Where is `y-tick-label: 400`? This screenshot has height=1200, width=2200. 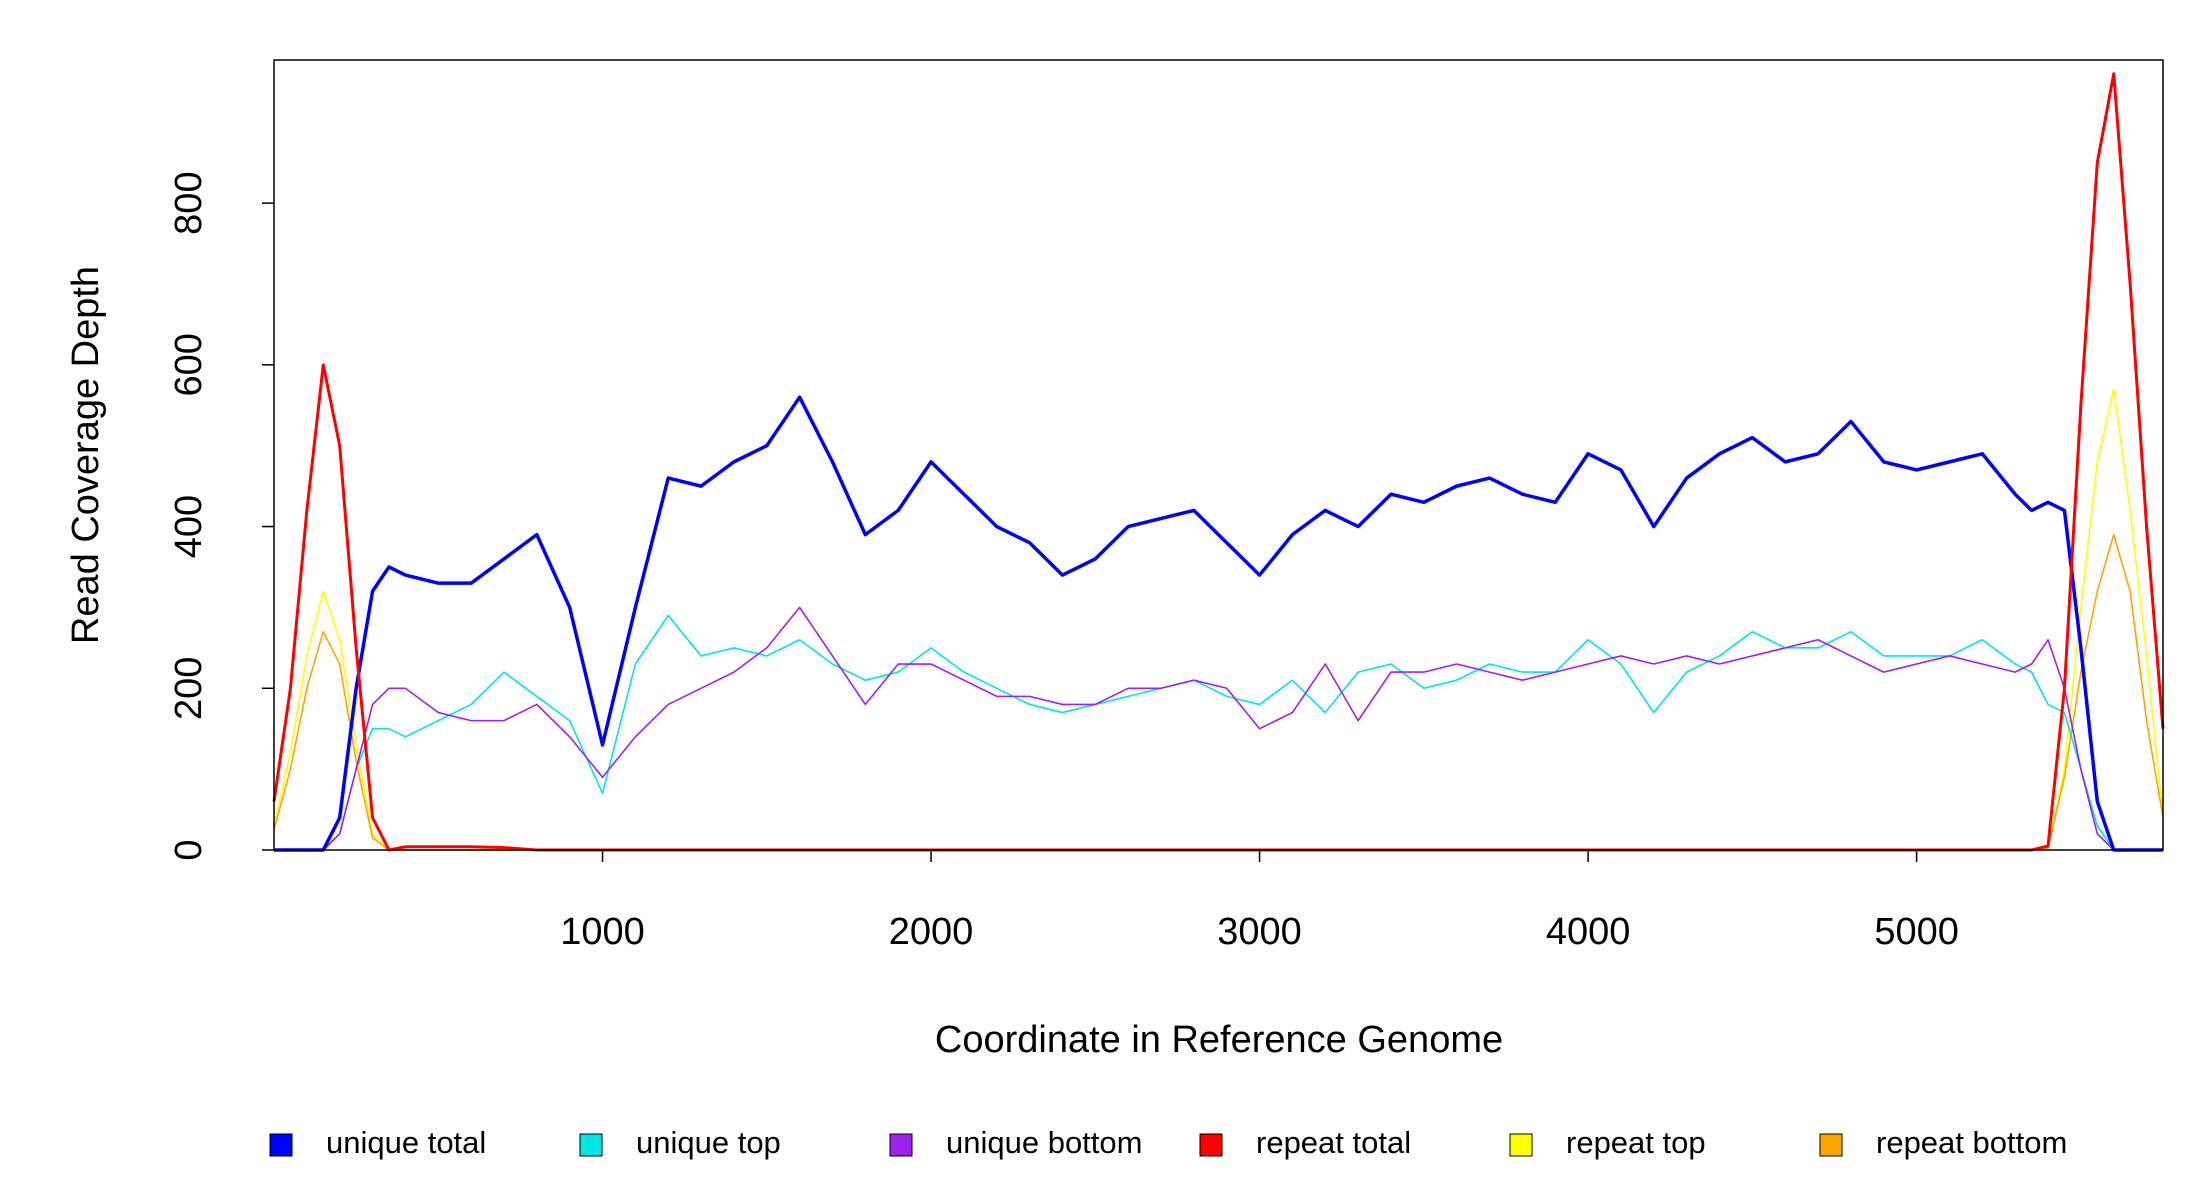 y-tick-label: 400 is located at coordinates (189, 526).